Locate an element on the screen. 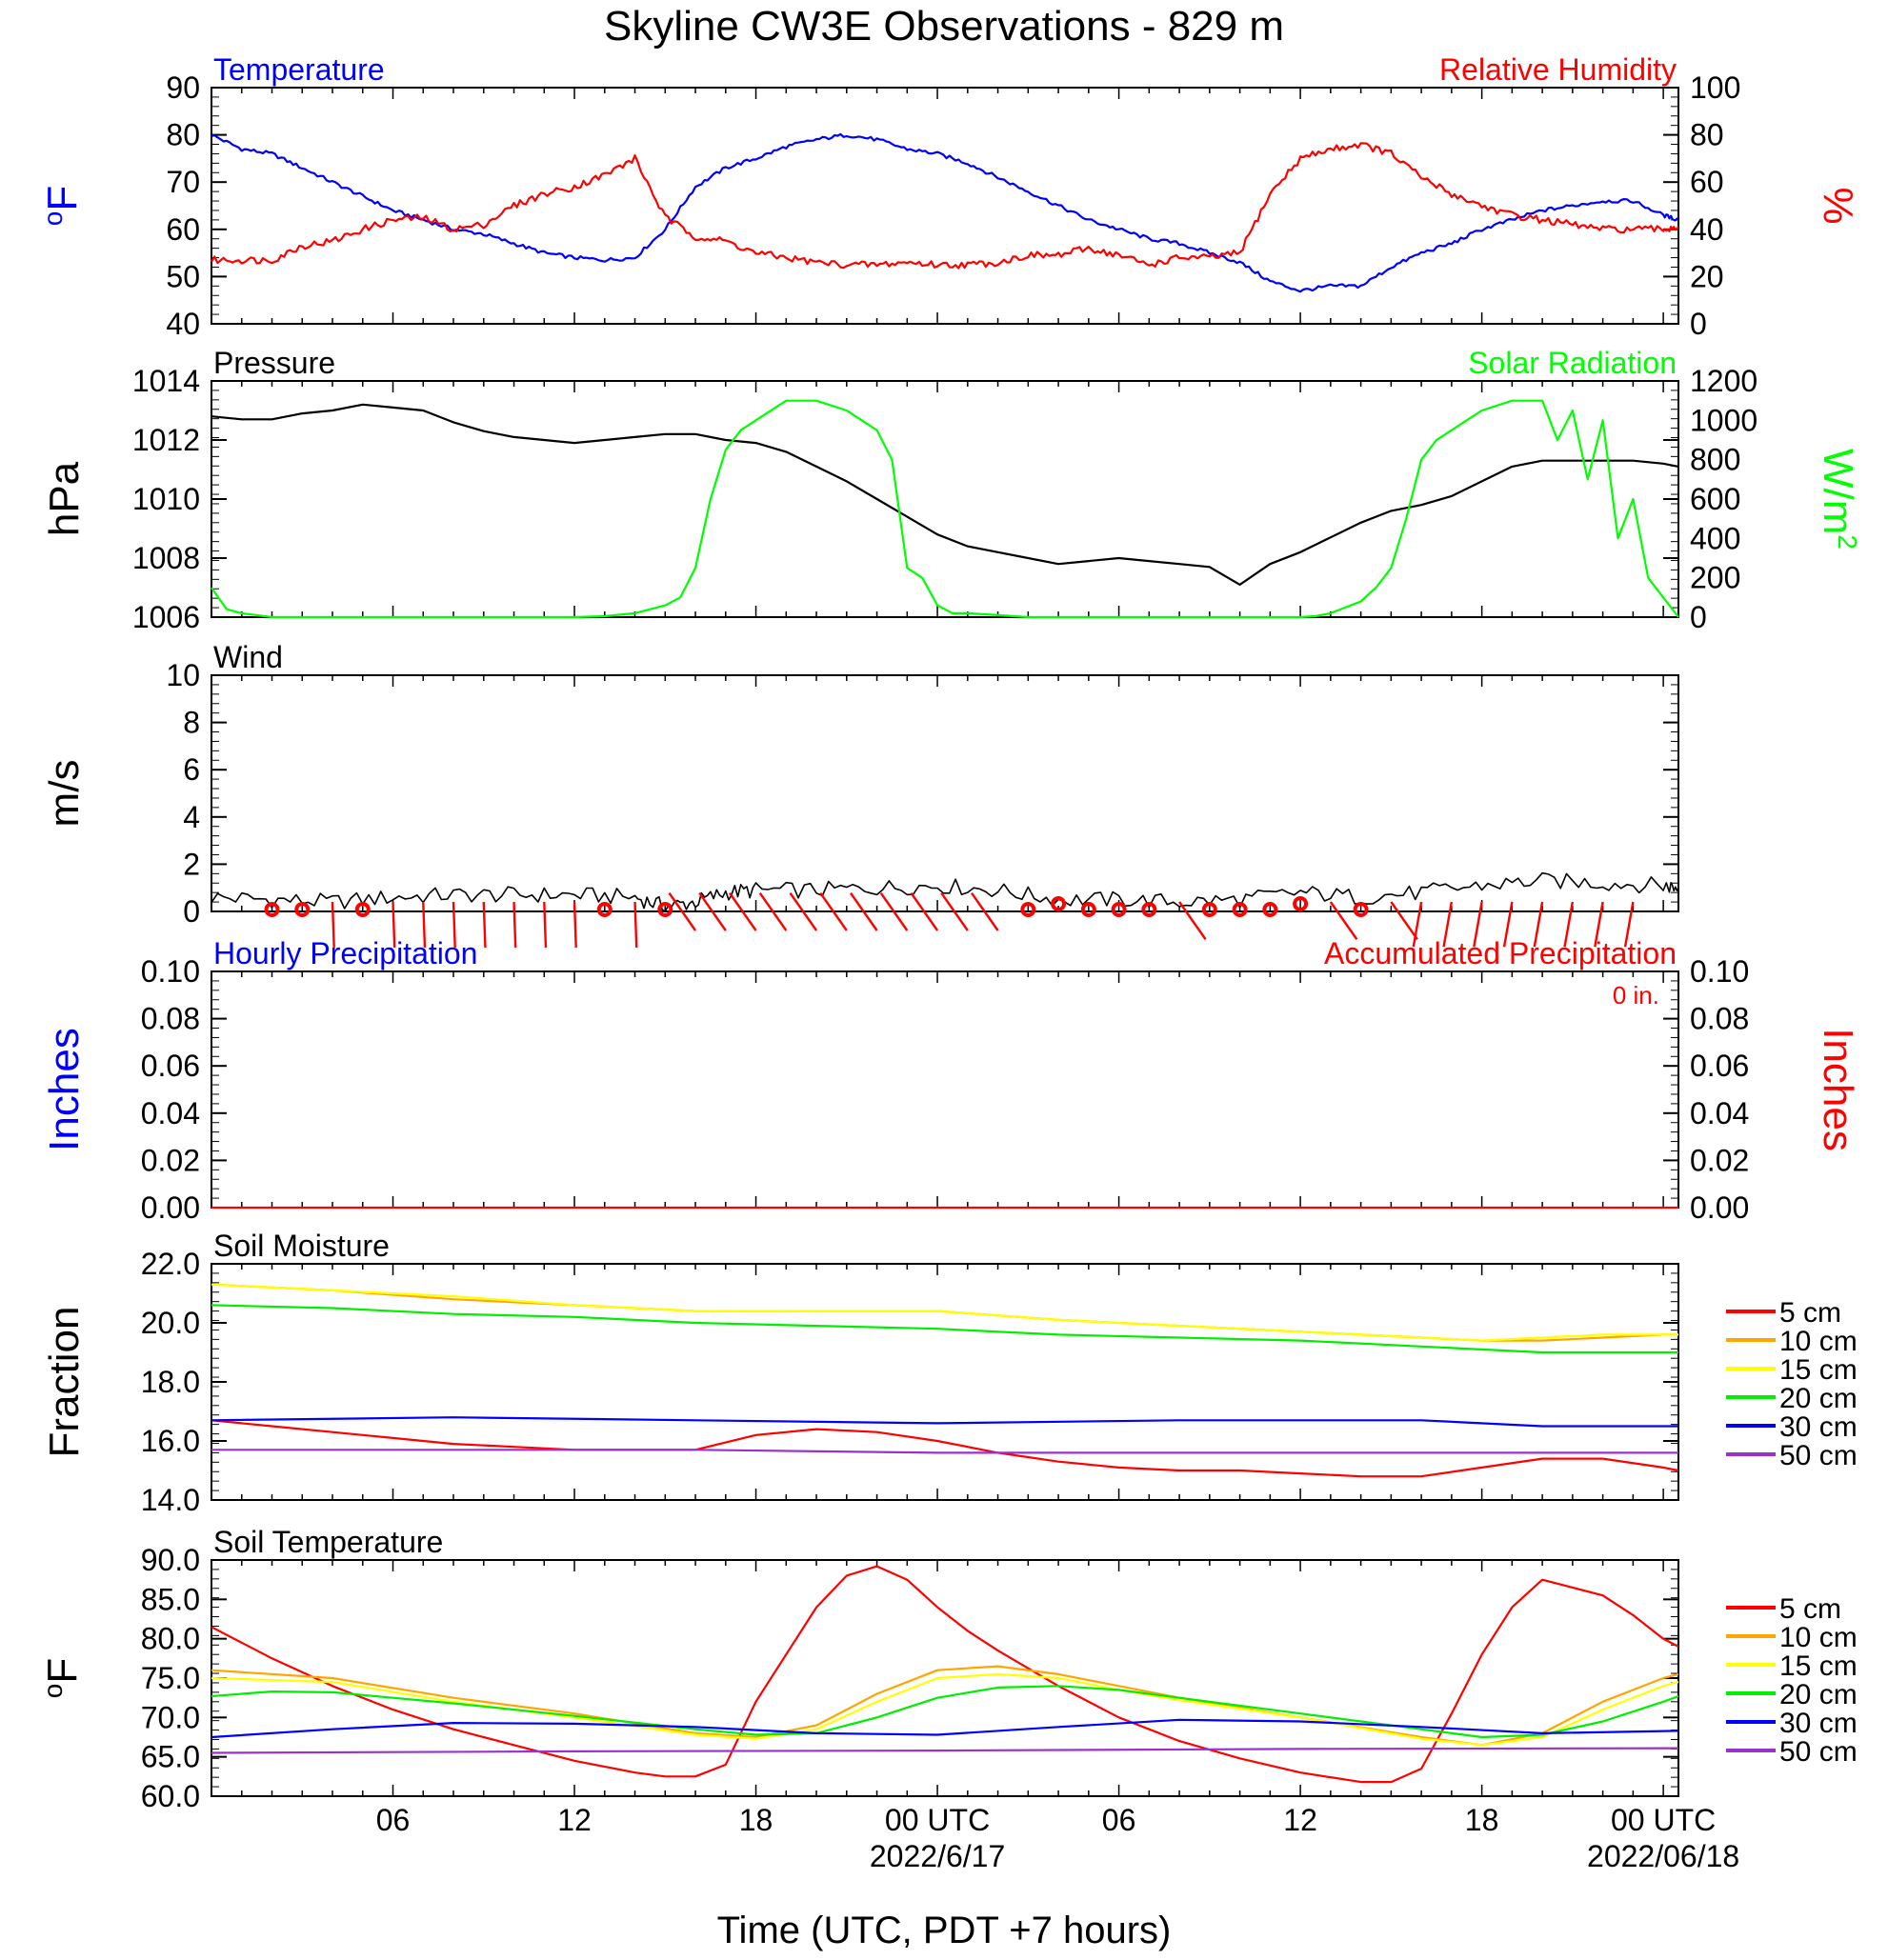  plot-frame is located at coordinates (945, 1382).